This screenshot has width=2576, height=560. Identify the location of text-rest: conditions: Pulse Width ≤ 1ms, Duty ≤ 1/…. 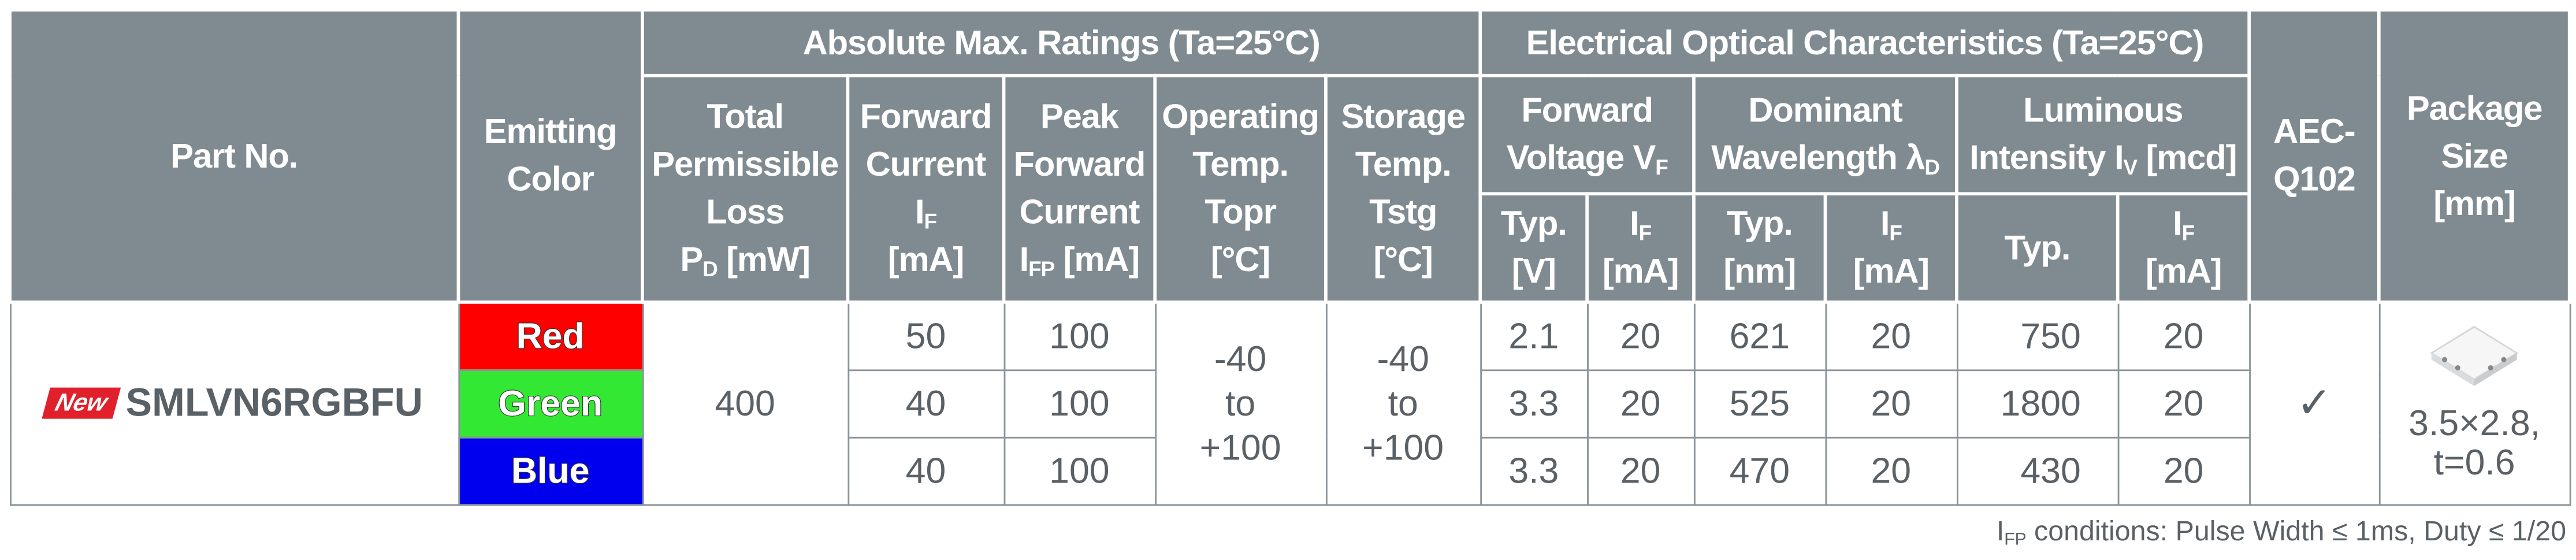
(2296, 531).